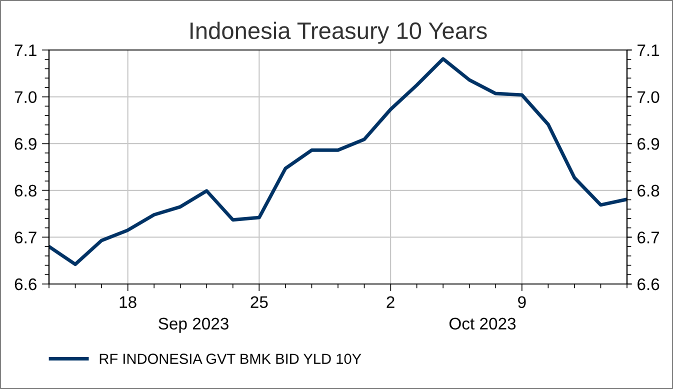 This screenshot has height=389, width=673. What do you see at coordinates (25, 284) in the screenshot?
I see `y-tick-label: 6.6` at bounding box center [25, 284].